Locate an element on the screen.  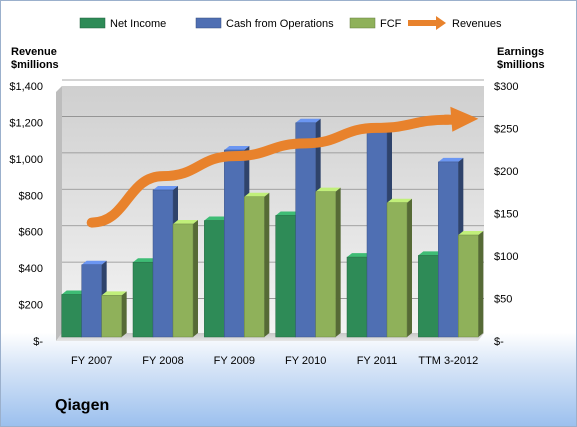
left-tick-label: $1,200 is located at coordinates (26, 123).